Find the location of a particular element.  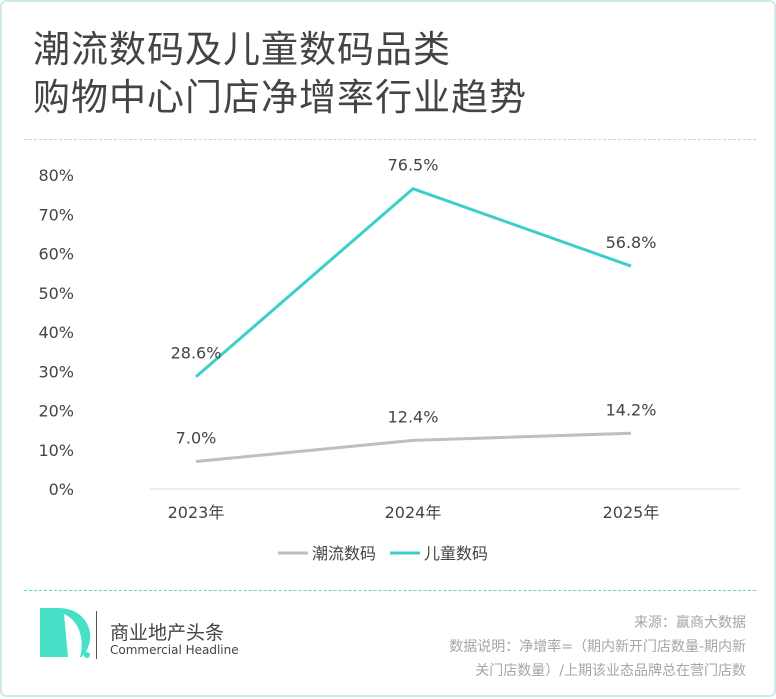

footer-divider is located at coordinates (390, 590).